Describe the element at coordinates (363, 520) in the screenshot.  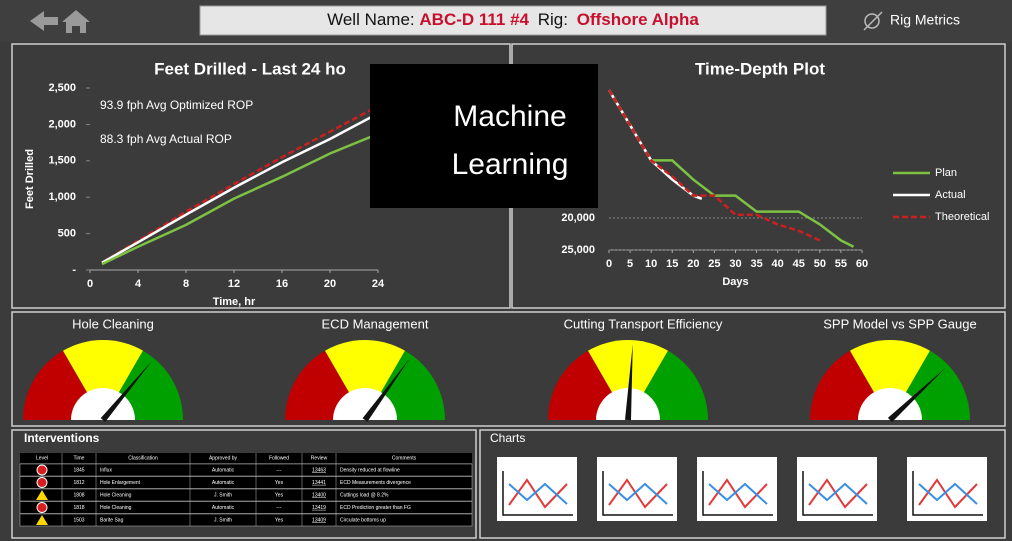
I see `table-cell: Circulate bottoms up` at that location.